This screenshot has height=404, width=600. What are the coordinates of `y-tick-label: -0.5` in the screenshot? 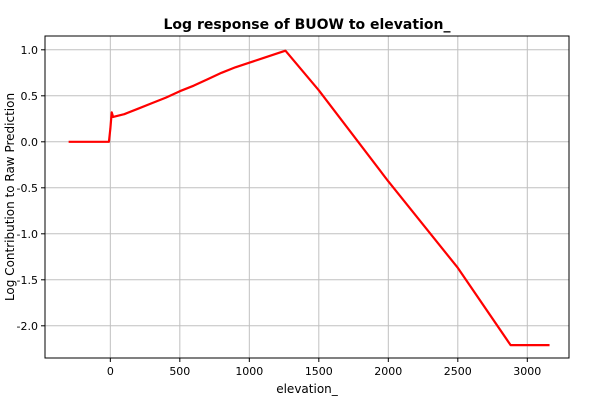 It's located at (27, 188).